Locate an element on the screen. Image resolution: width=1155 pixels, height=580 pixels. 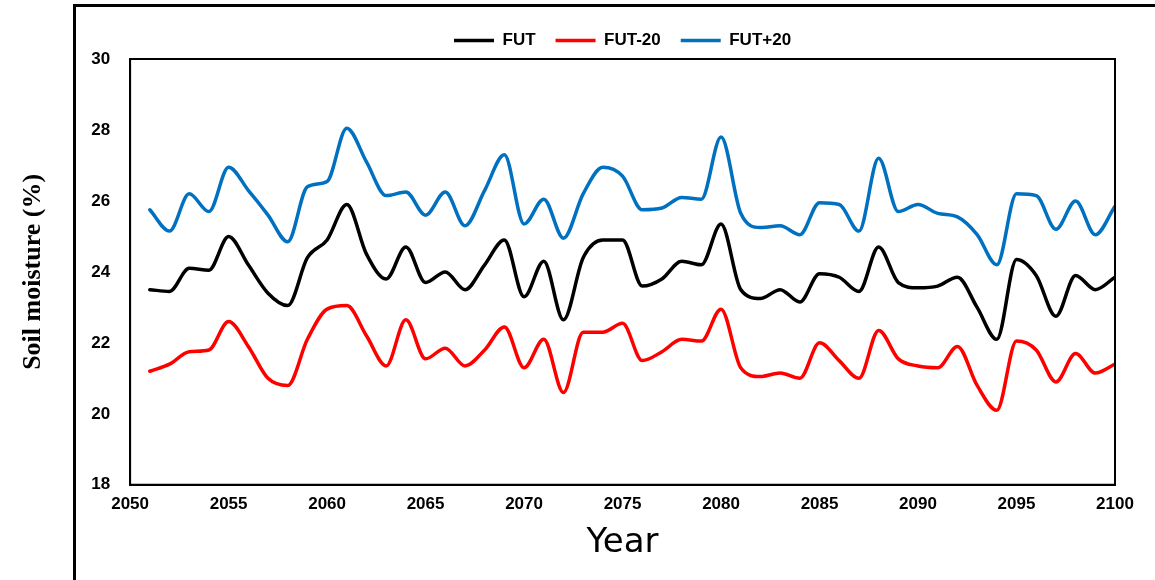
x-tick-label: 2060 is located at coordinates (327, 503).